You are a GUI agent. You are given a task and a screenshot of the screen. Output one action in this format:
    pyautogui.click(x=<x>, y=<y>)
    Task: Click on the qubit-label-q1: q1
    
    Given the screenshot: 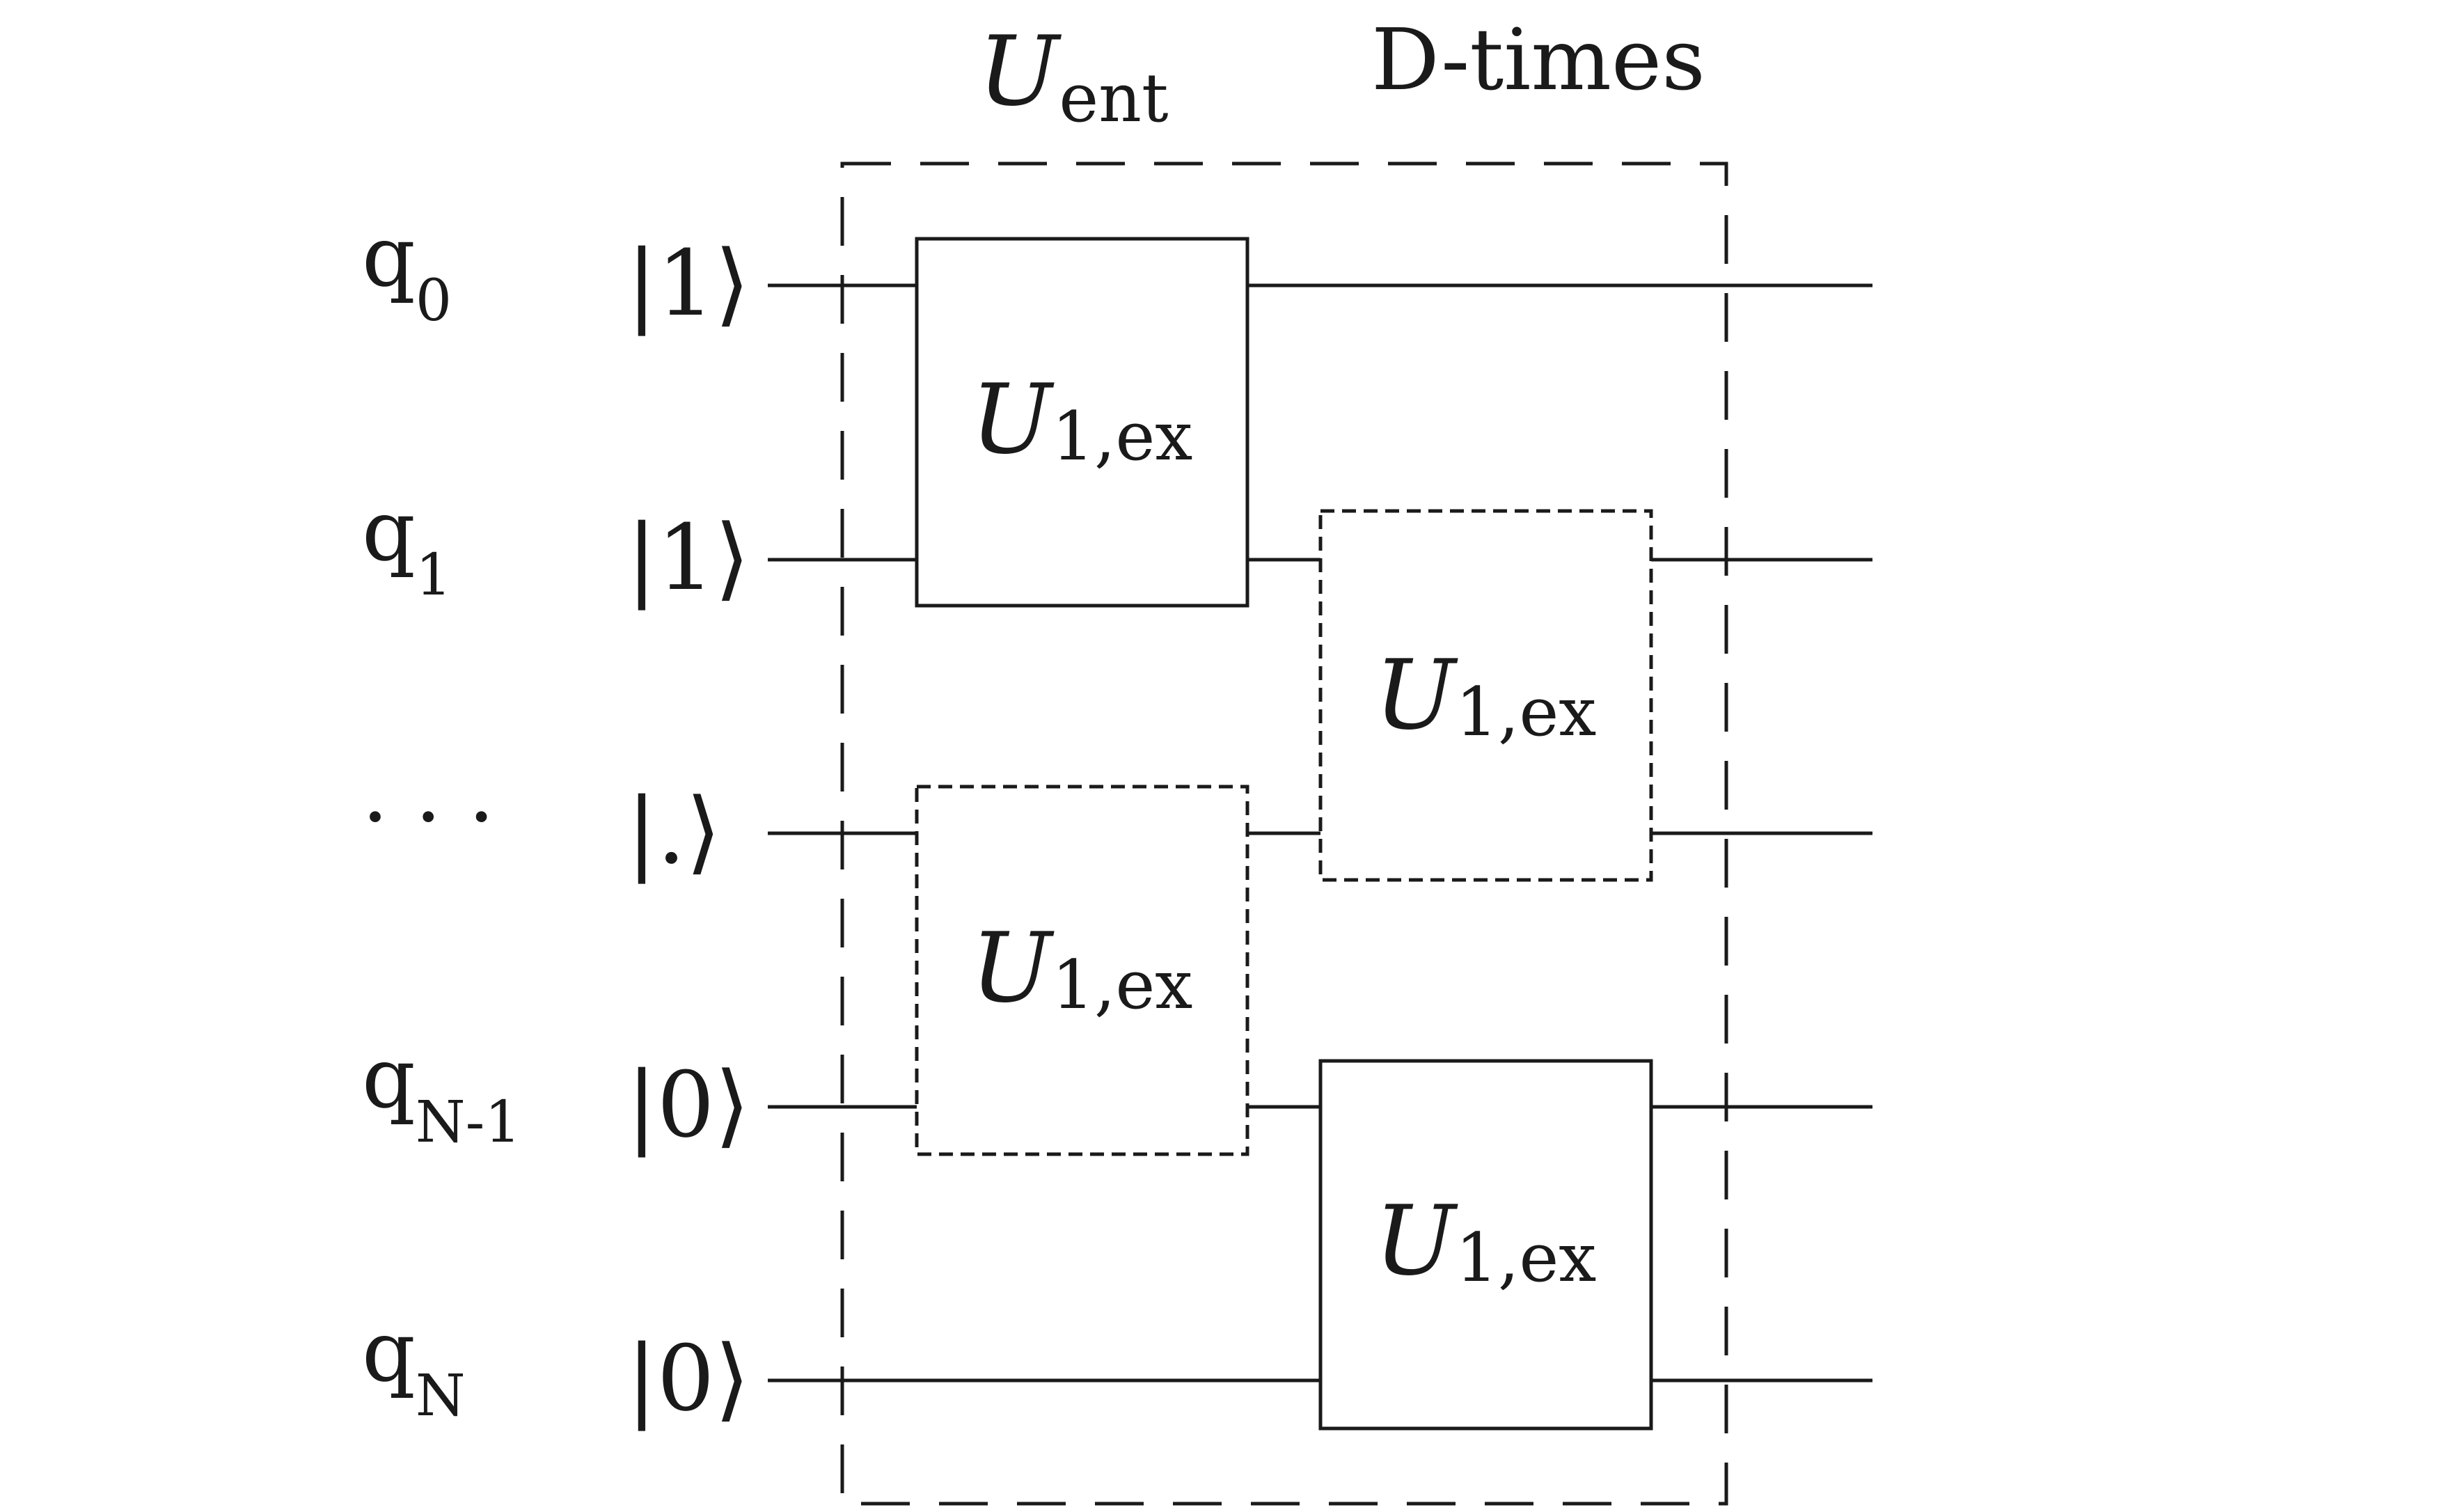 What is the action you would take?
    pyautogui.click(x=407, y=545)
    